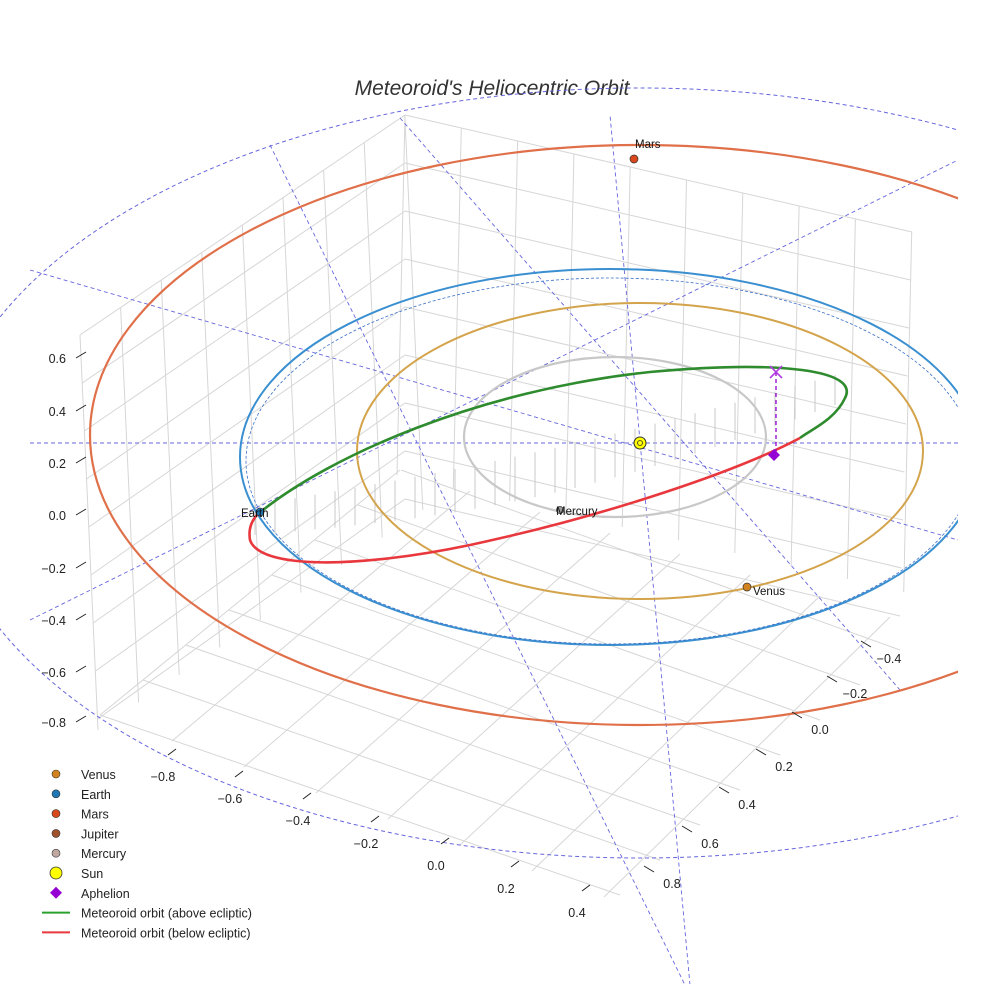 Image resolution: width=984 pixels, height=984 pixels. What do you see at coordinates (57, 412) in the screenshot?
I see `z-tick-label: 0.4` at bounding box center [57, 412].